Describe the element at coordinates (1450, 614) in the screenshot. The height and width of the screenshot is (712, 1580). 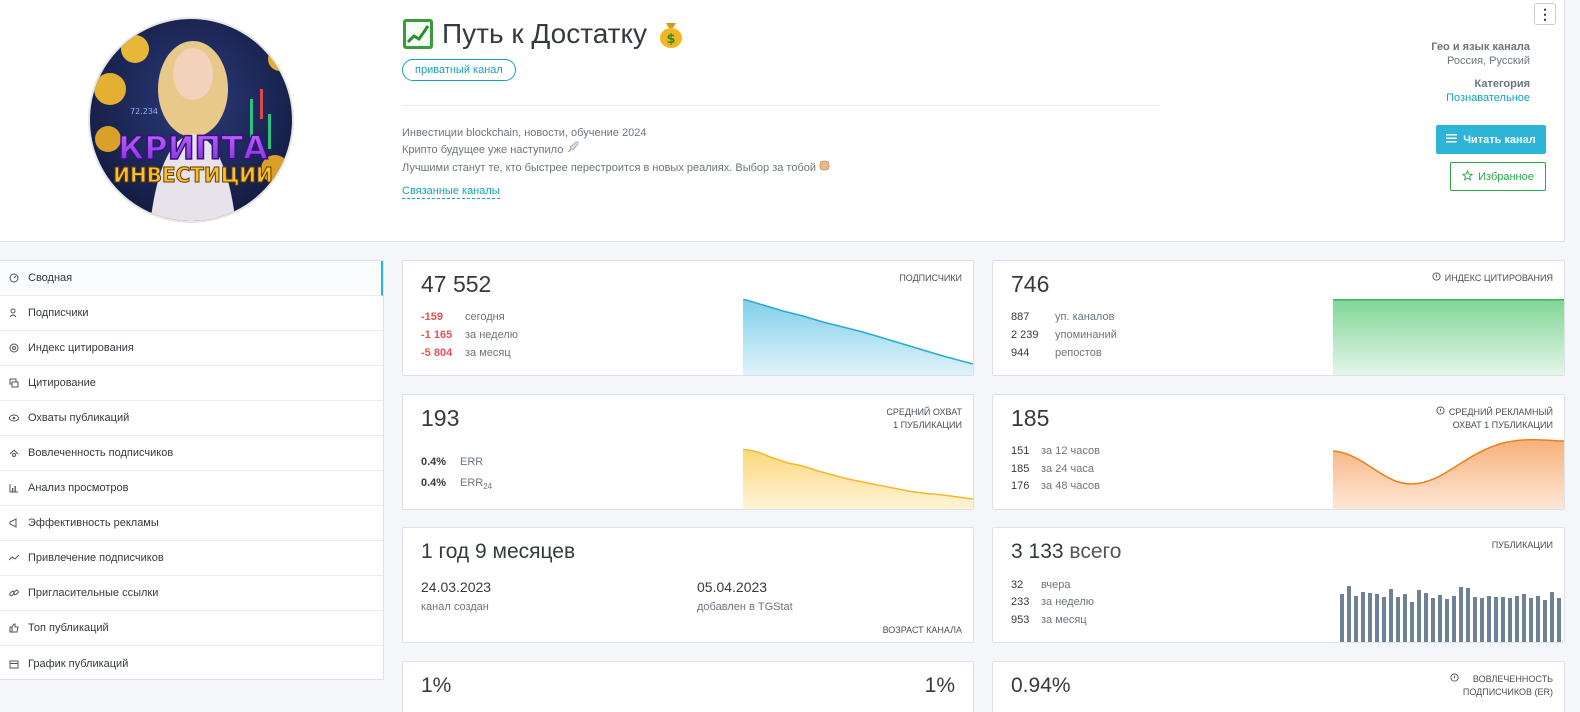
I see `posts-bar-chart` at that location.